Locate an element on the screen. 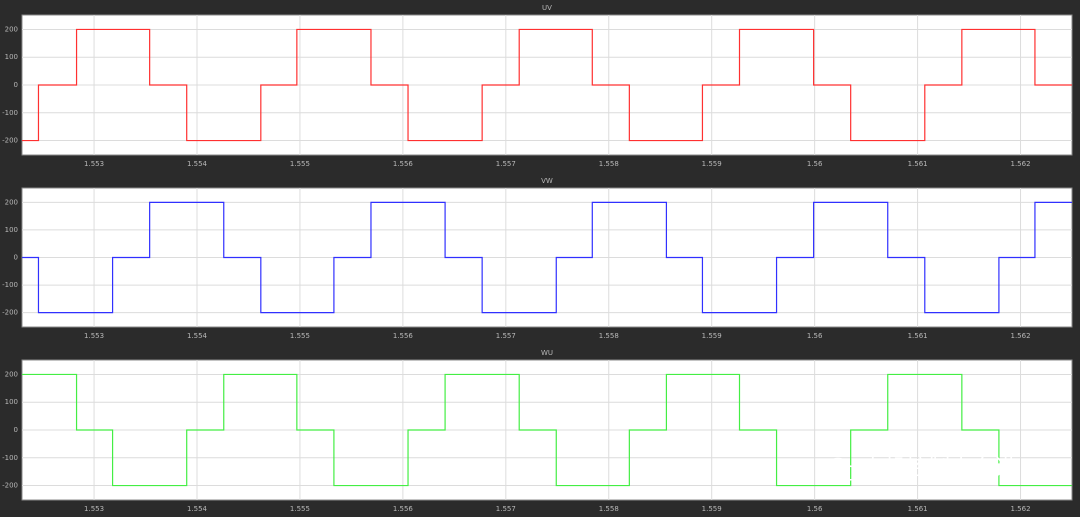  panel-title: VW is located at coordinates (547, 181).